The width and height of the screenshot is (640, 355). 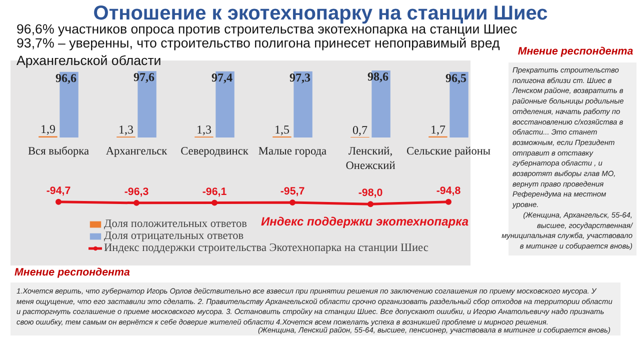 What do you see at coordinates (58, 190) in the screenshot?
I see `data-label: -94,7` at bounding box center [58, 190].